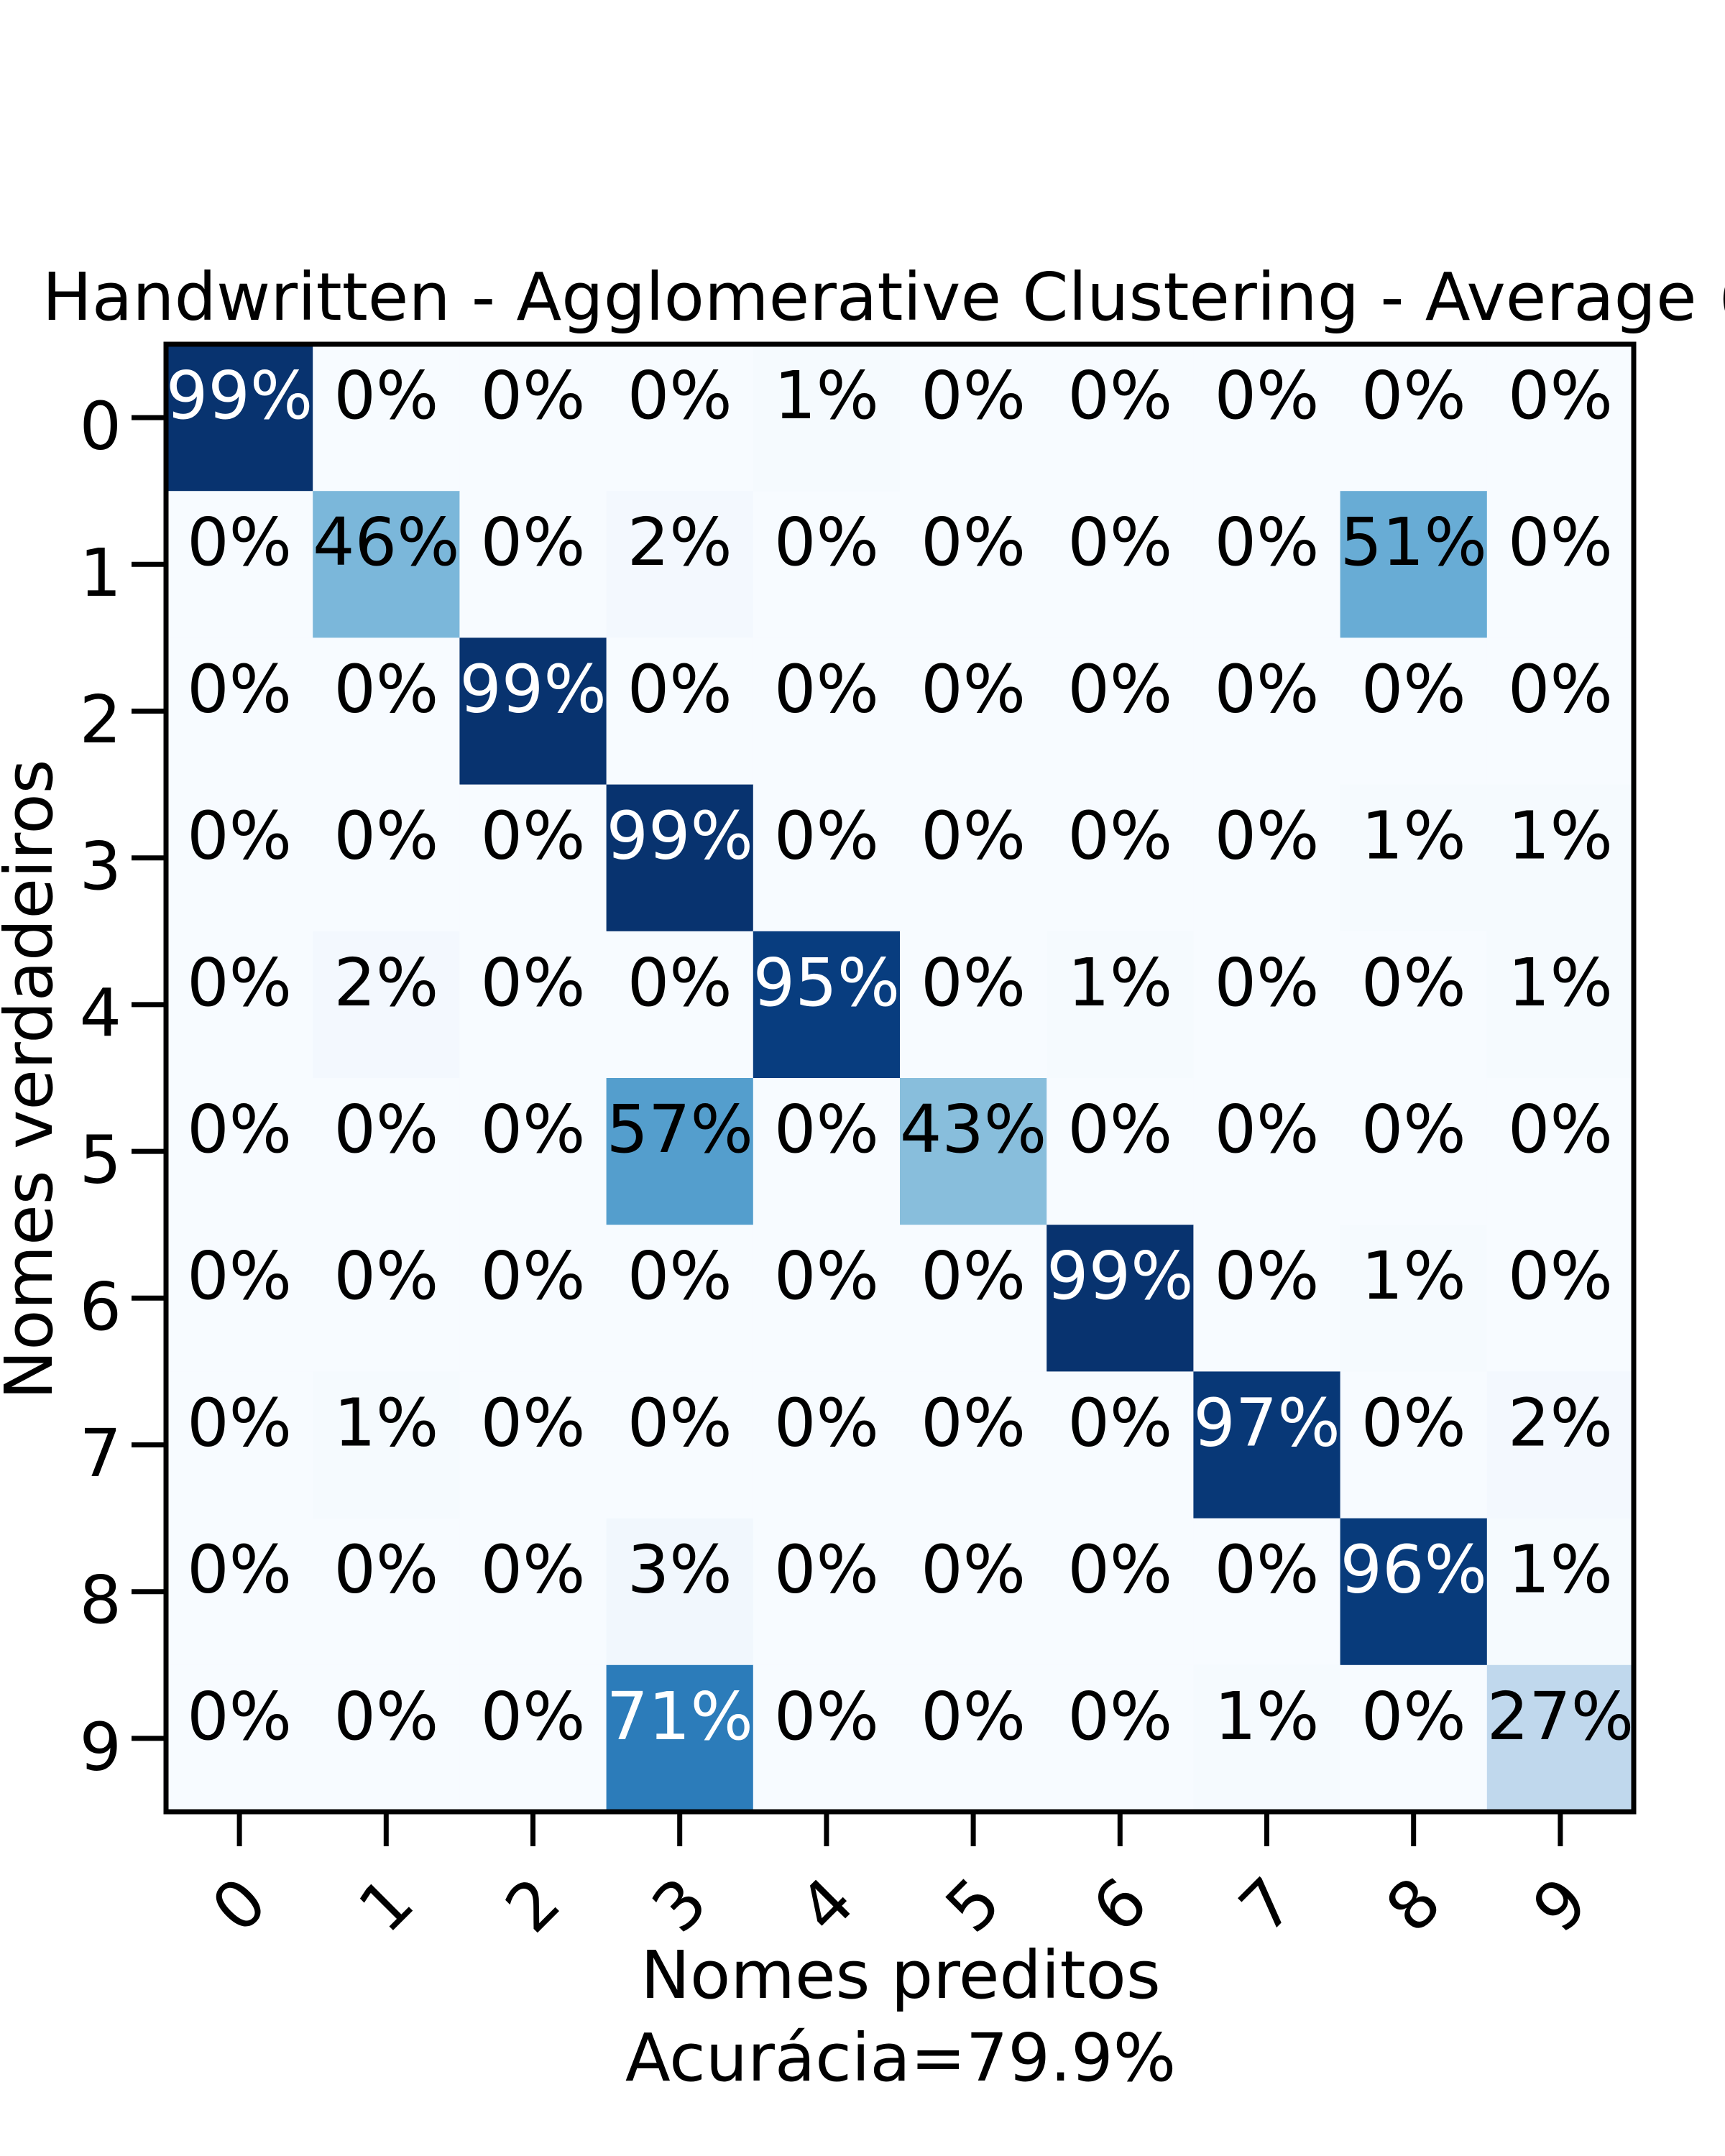 The height and width of the screenshot is (2156, 1725). Describe the element at coordinates (100, 1746) in the screenshot. I see `y-tick-label: 9` at that location.